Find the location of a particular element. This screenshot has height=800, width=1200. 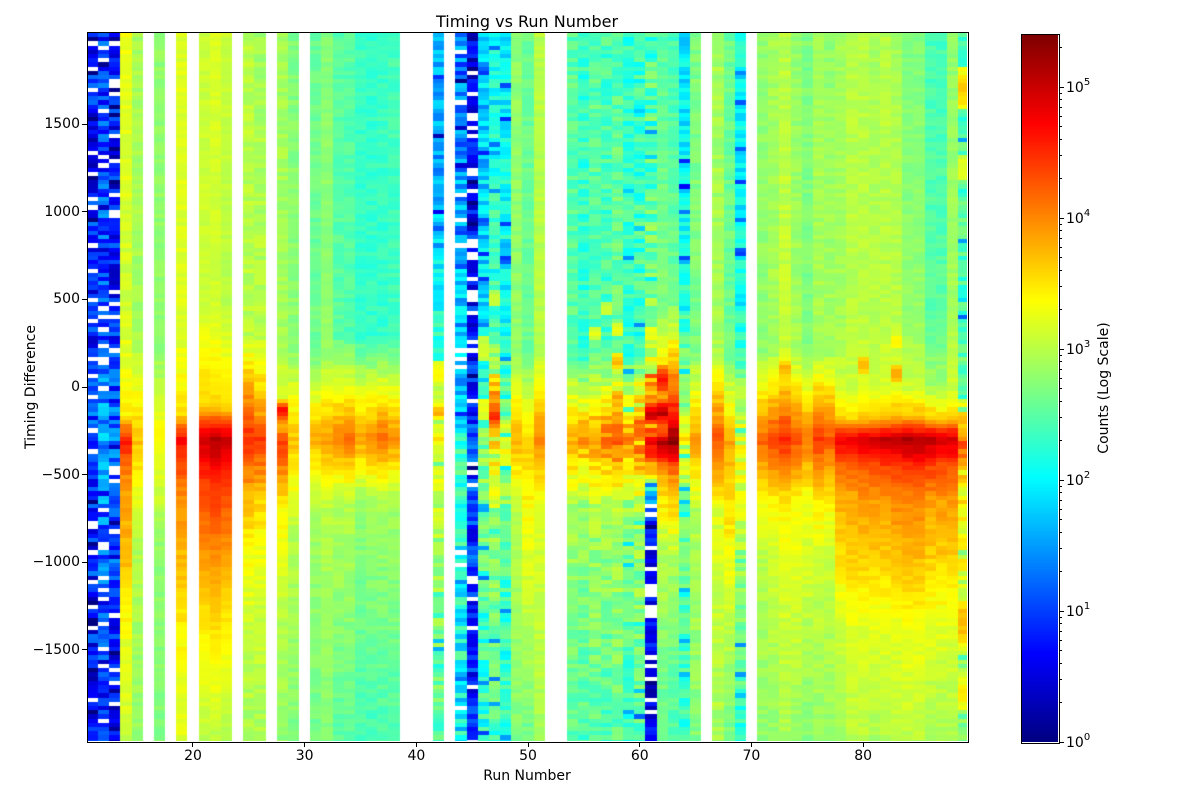

colorbar-tick-label: 10⁰ is located at coordinates (1078, 741).